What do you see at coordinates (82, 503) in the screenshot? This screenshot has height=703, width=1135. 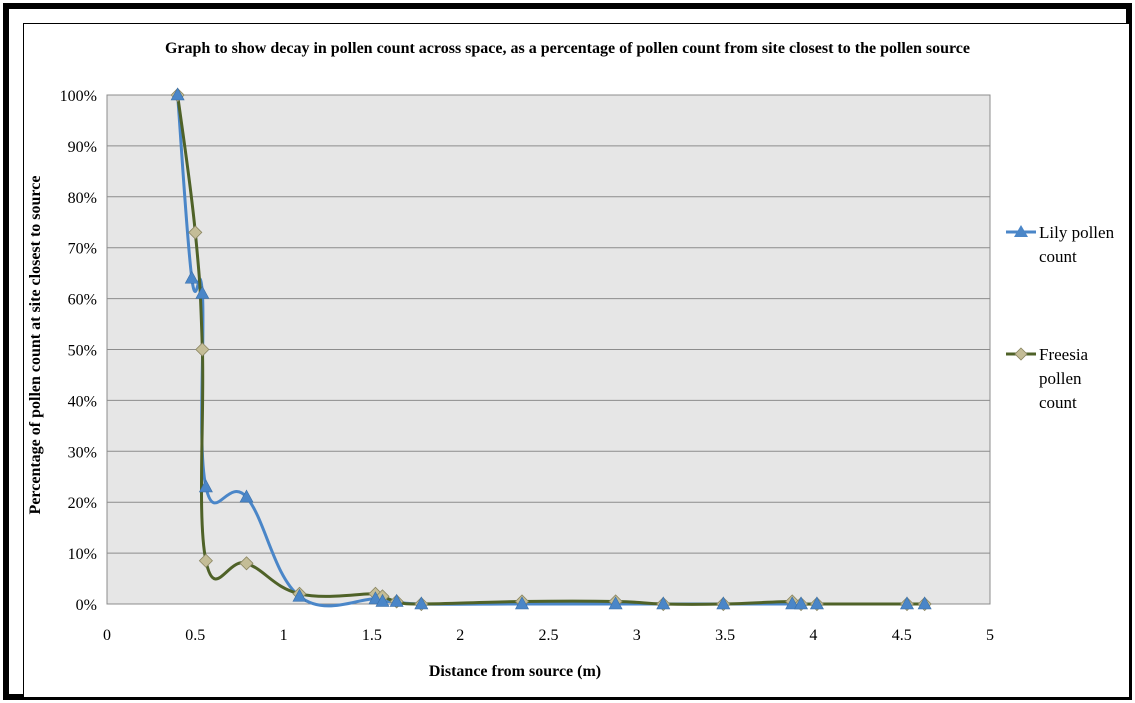 I see `y-tick-label: 20%` at bounding box center [82, 503].